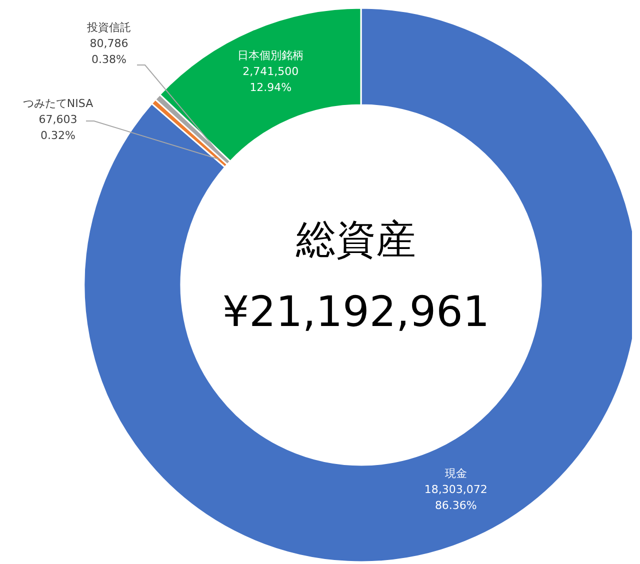  What do you see at coordinates (109, 51) in the screenshot?
I see `data-label: 80,786 0.38%` at bounding box center [109, 51].